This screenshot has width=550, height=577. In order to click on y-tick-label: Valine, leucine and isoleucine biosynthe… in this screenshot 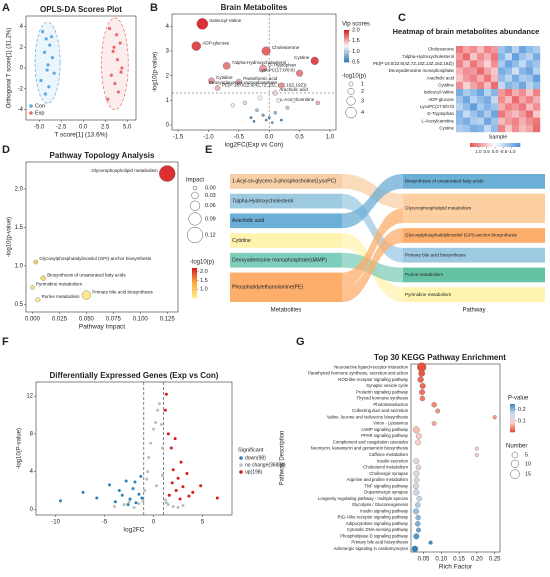, I will do `click(367, 416)`.